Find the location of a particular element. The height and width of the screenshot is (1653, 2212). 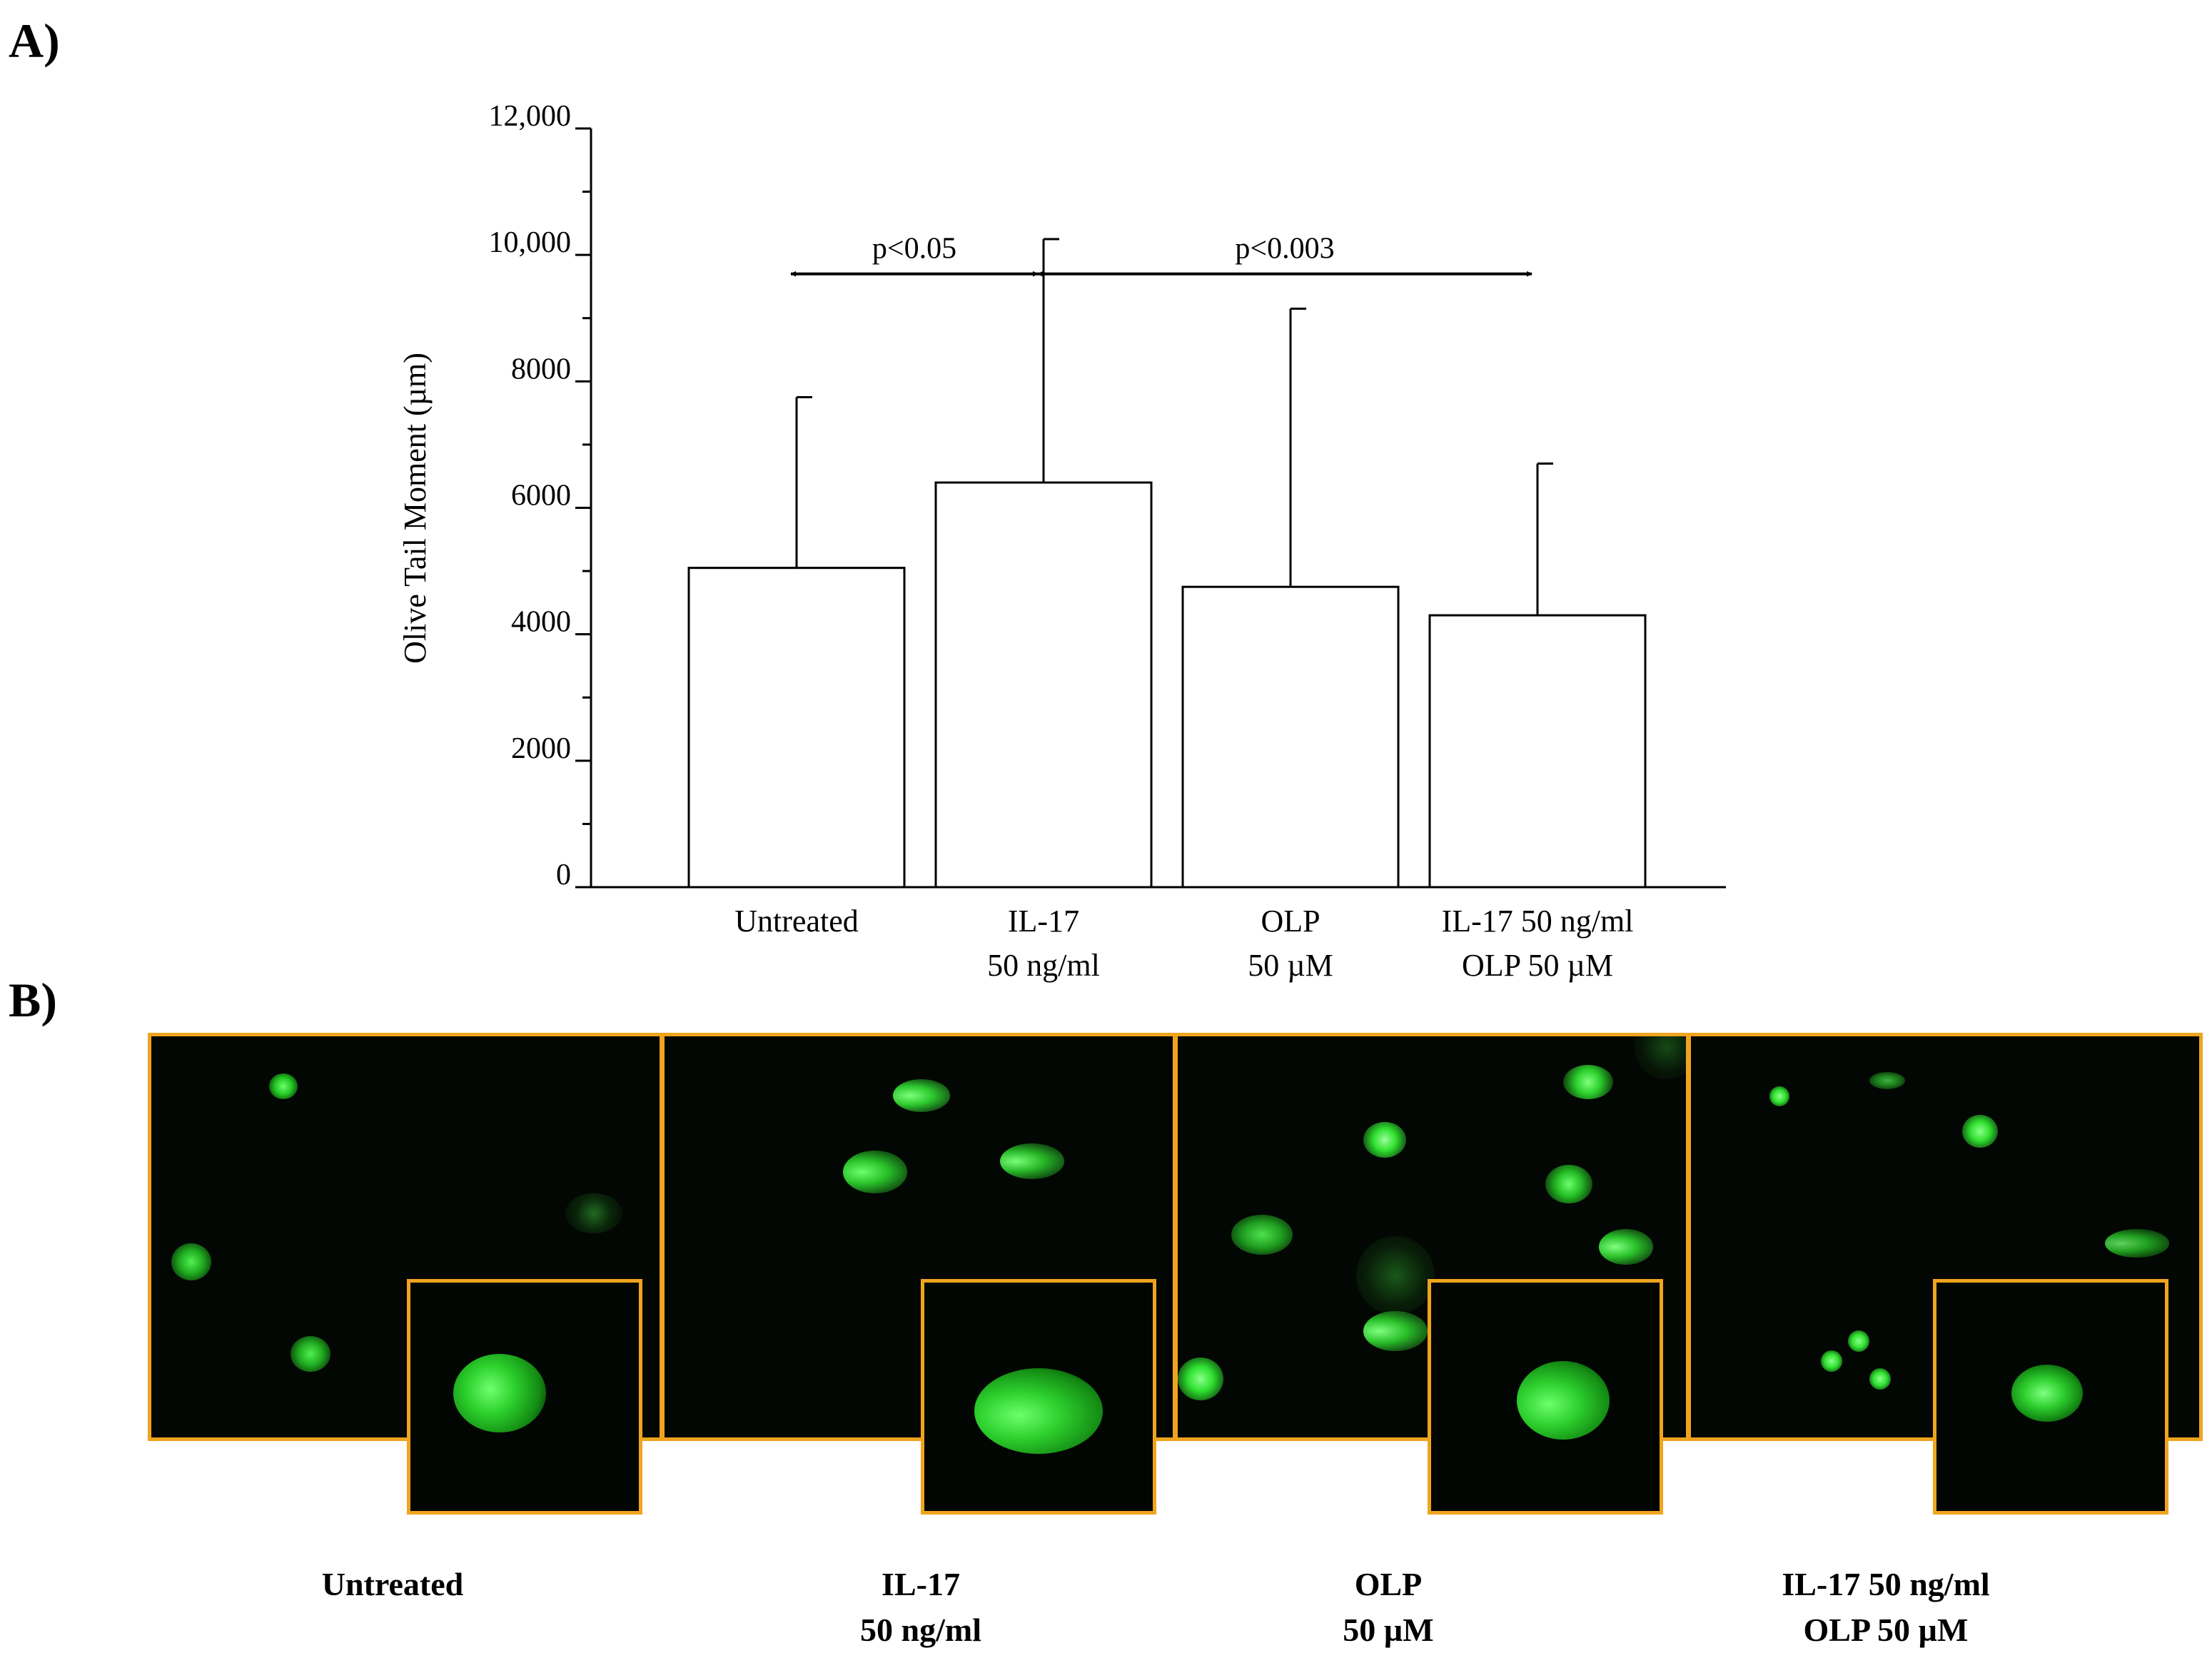

caption-il17: IL-17 50 ng/ml is located at coordinates (920, 1607).